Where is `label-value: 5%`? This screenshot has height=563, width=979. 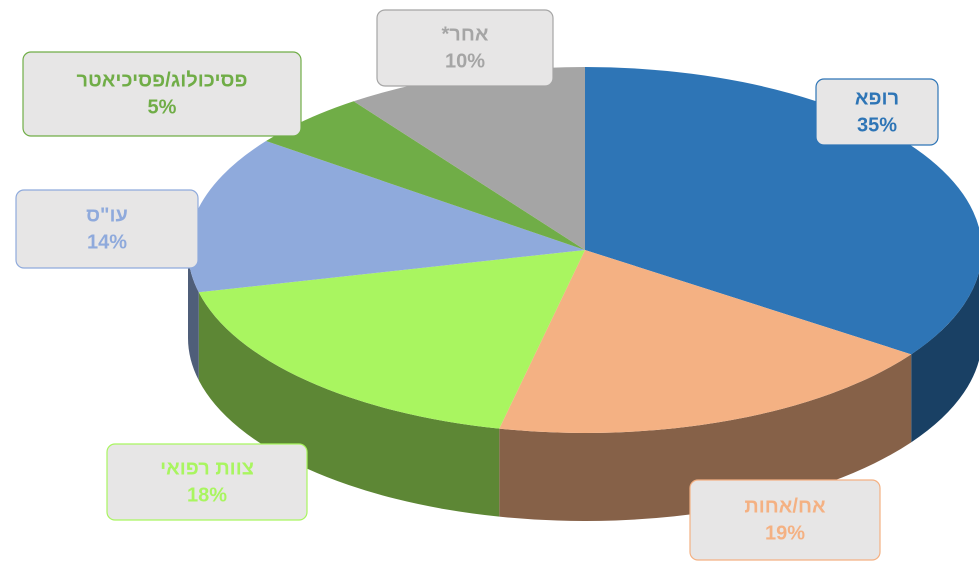
label-value: 5% is located at coordinates (162, 107).